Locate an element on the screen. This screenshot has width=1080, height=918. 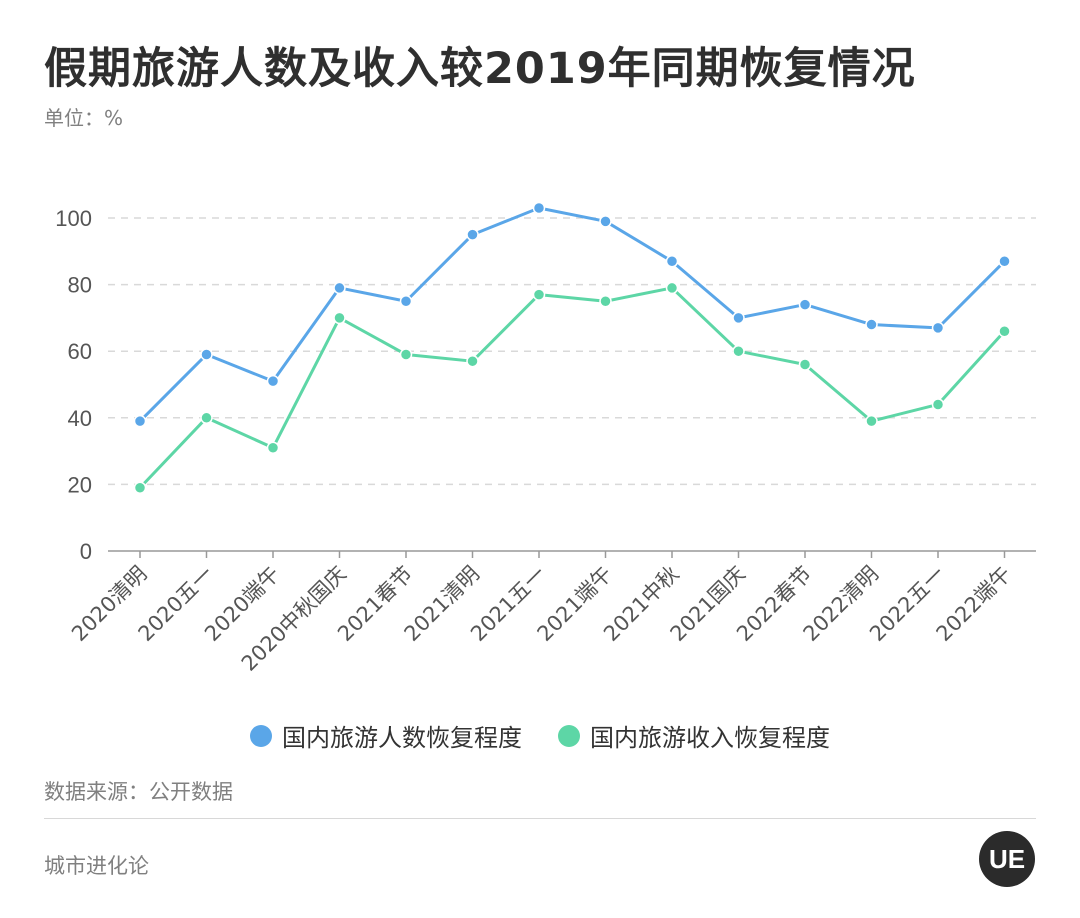
data-source: 数据来源：公开数据 is located at coordinates (138, 792).